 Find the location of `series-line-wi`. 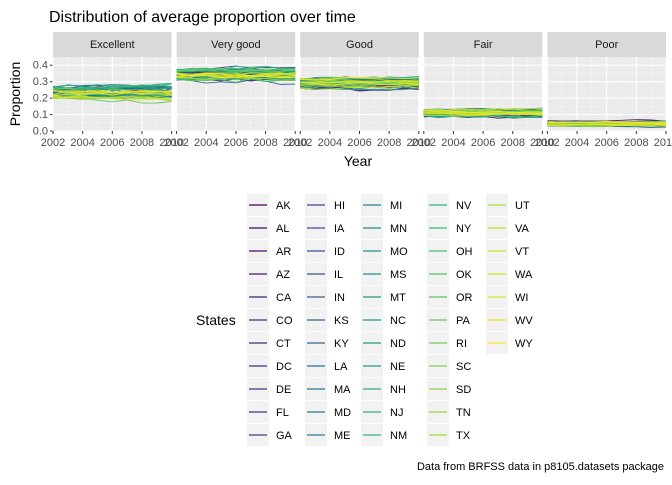

series-line-wi is located at coordinates (359, 82).